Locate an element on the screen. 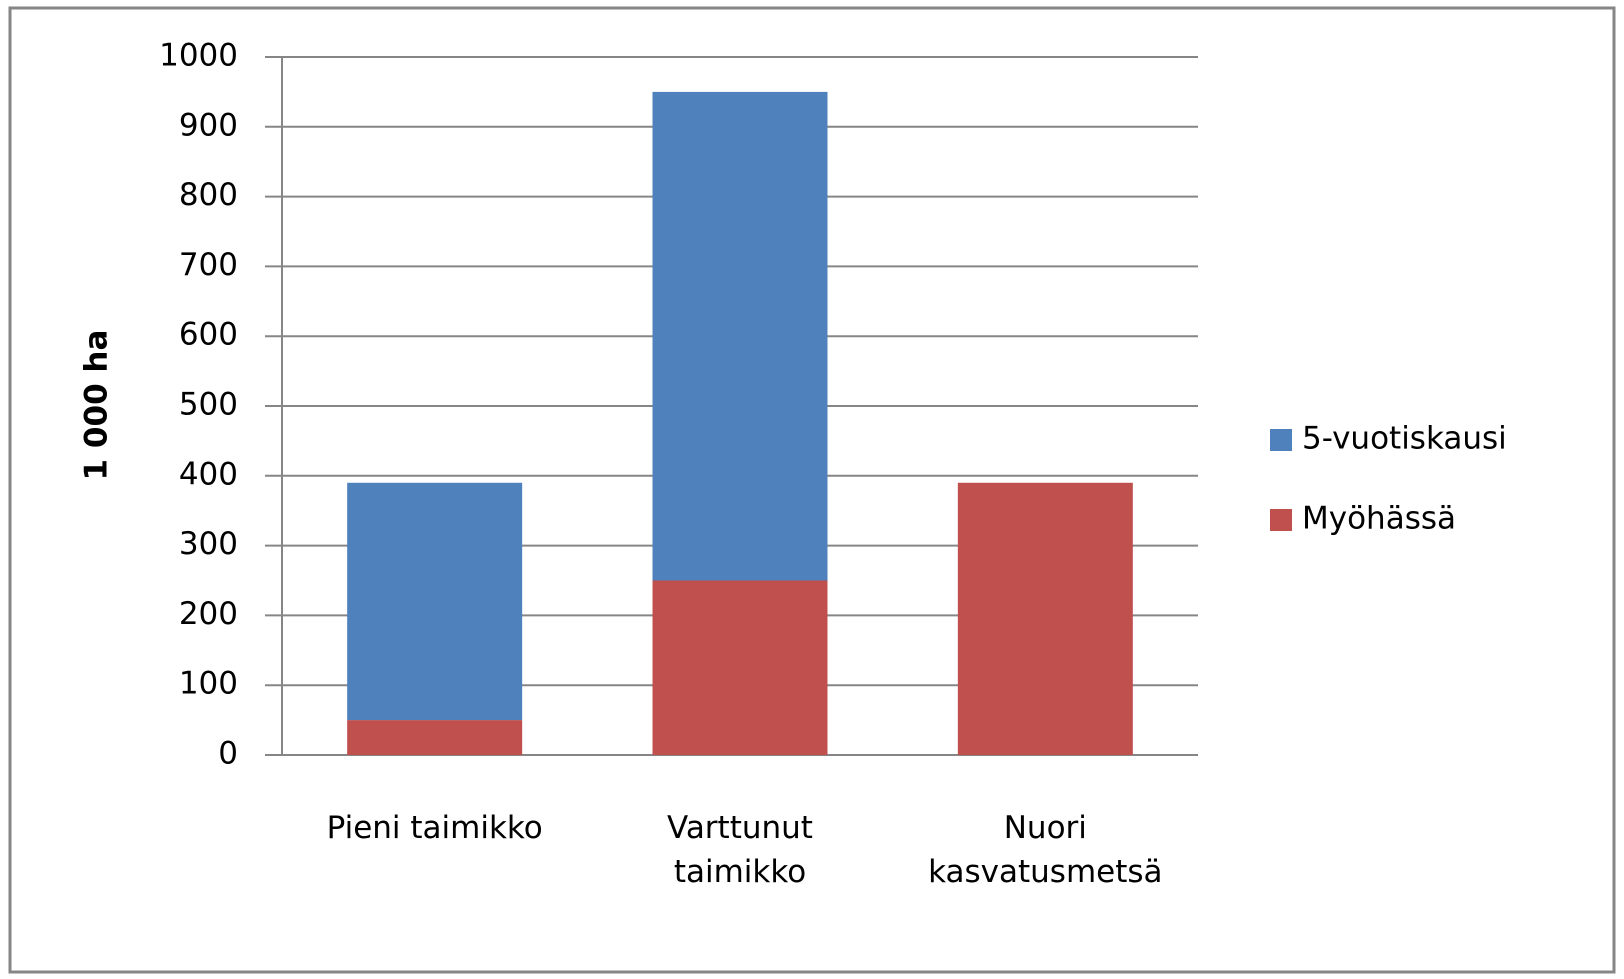  y-tick-label: 700 is located at coordinates (208, 265).